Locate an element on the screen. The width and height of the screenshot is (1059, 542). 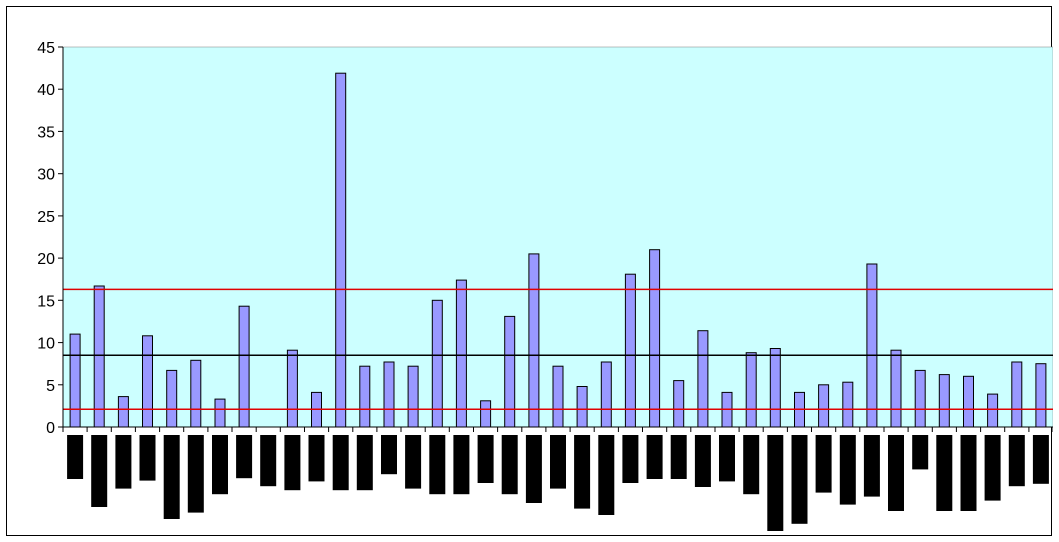
y-tick-label: 20 is located at coordinates (46, 259).